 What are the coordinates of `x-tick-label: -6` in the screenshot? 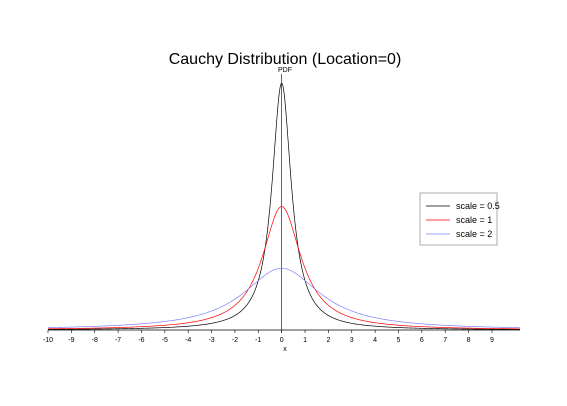 It's located at (141, 340).